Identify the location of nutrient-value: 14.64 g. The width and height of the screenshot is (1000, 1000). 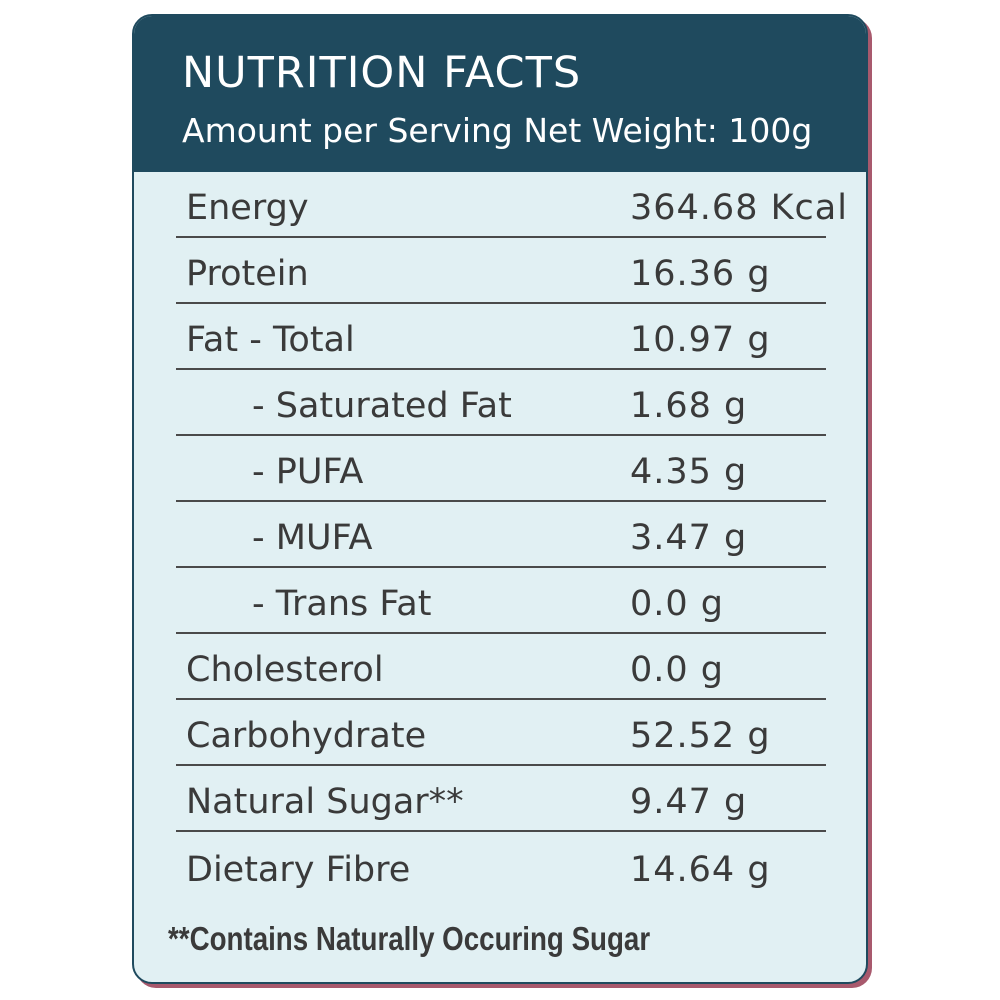
(700, 870).